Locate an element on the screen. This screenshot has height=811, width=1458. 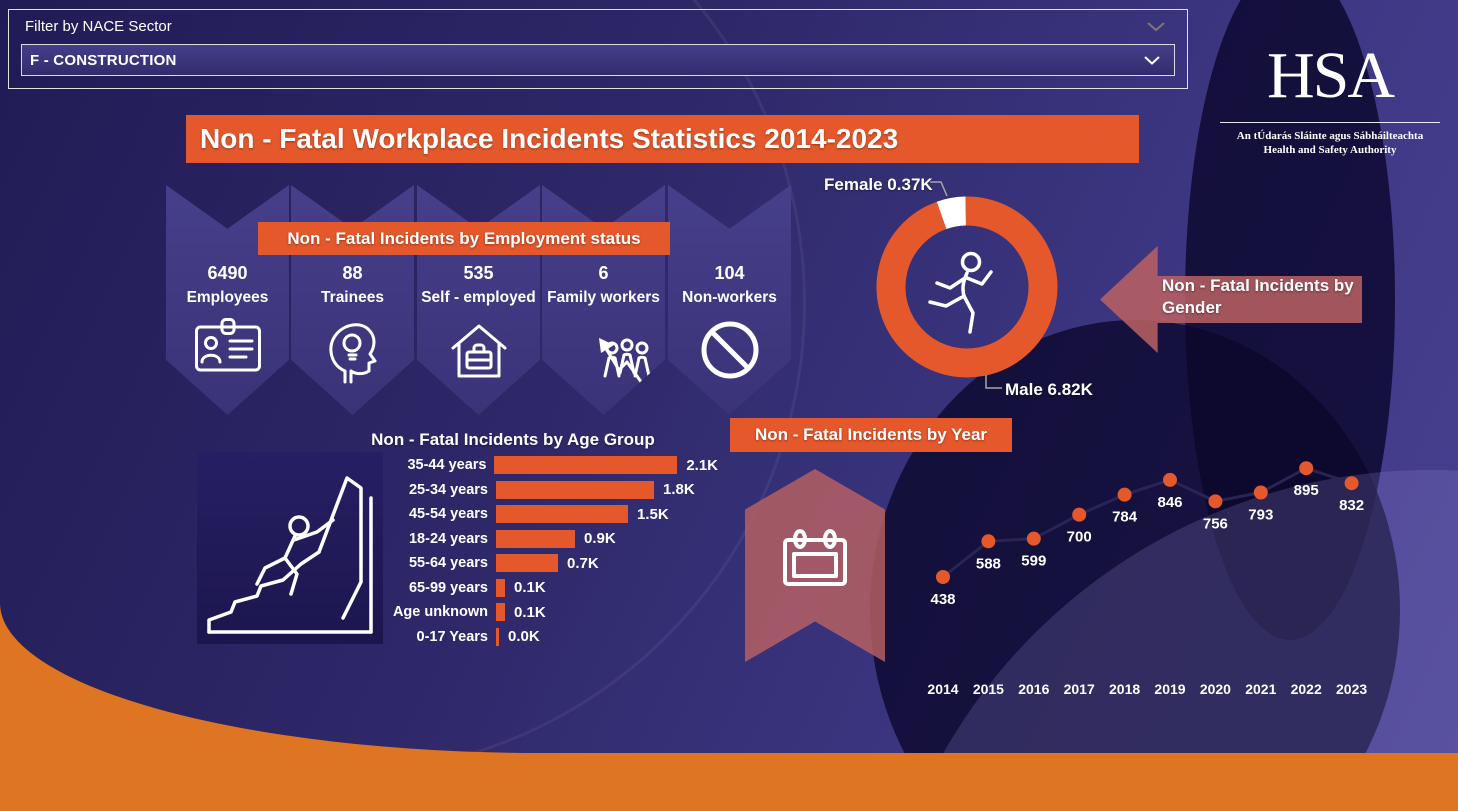
age-bar-row: Age unknown 0.1K is located at coordinates (538, 612).